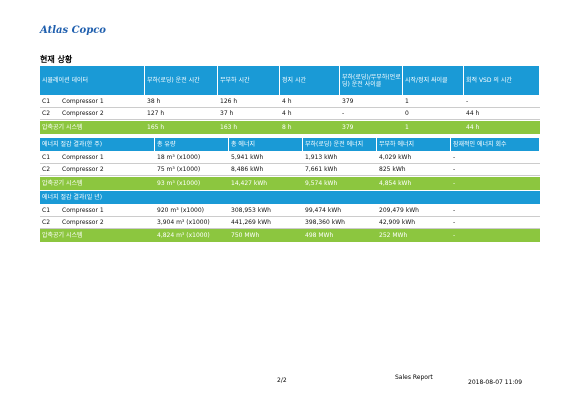  Describe the element at coordinates (266, 170) in the screenshot. I see `row-cell: 8,486 kWh` at that location.